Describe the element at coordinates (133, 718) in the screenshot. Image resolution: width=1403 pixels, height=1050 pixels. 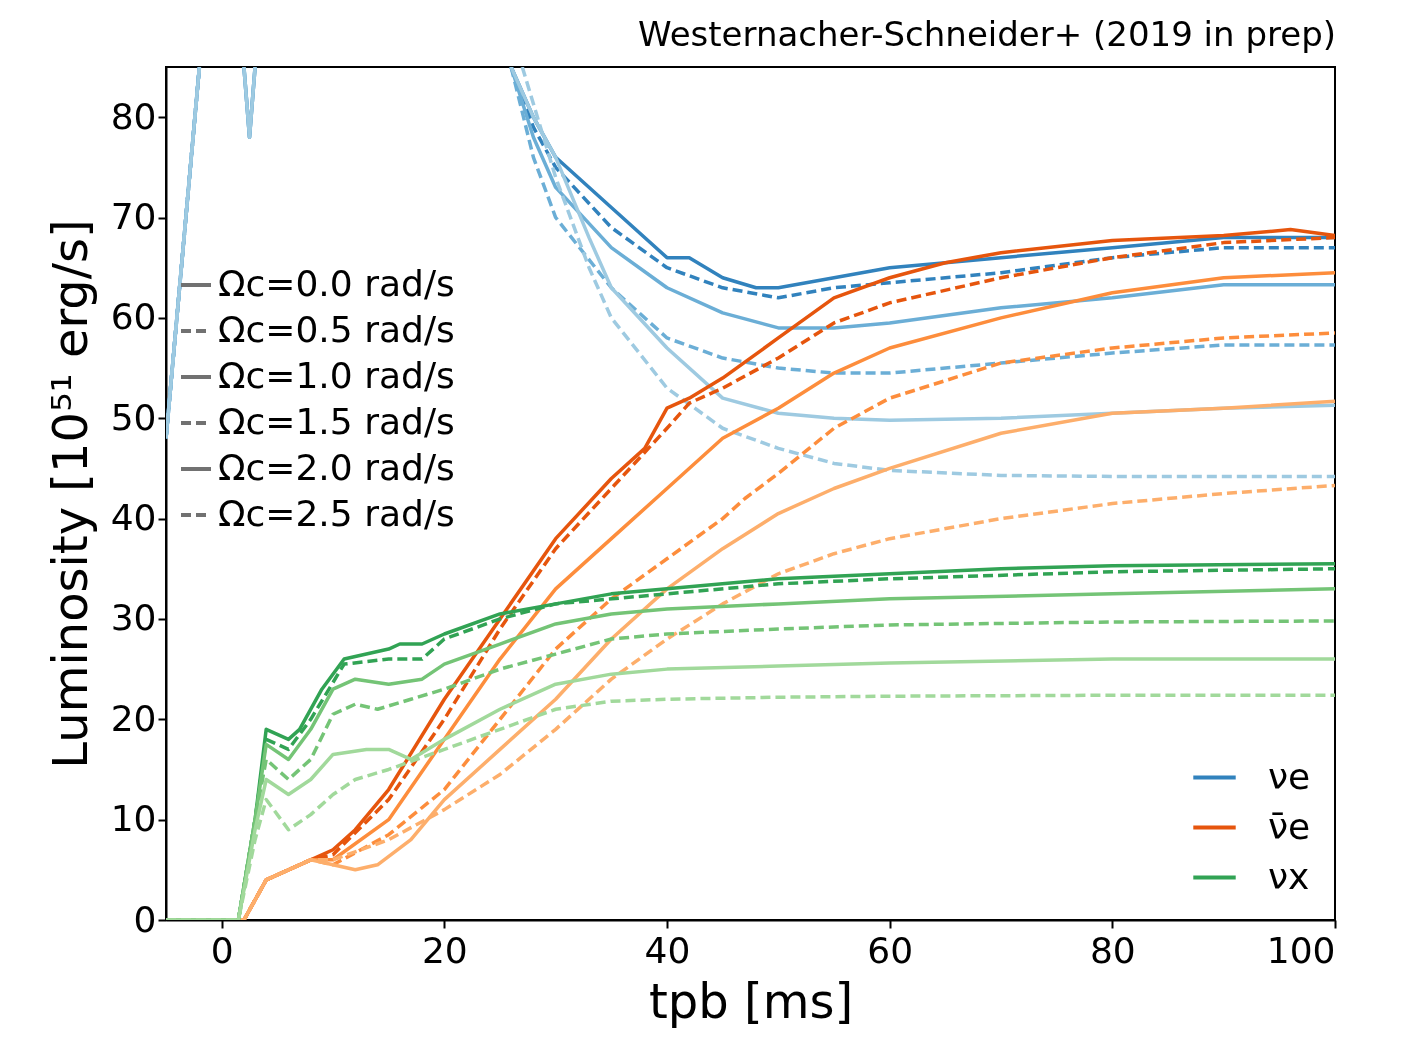
I see `y-tick-label: 20` at that location.